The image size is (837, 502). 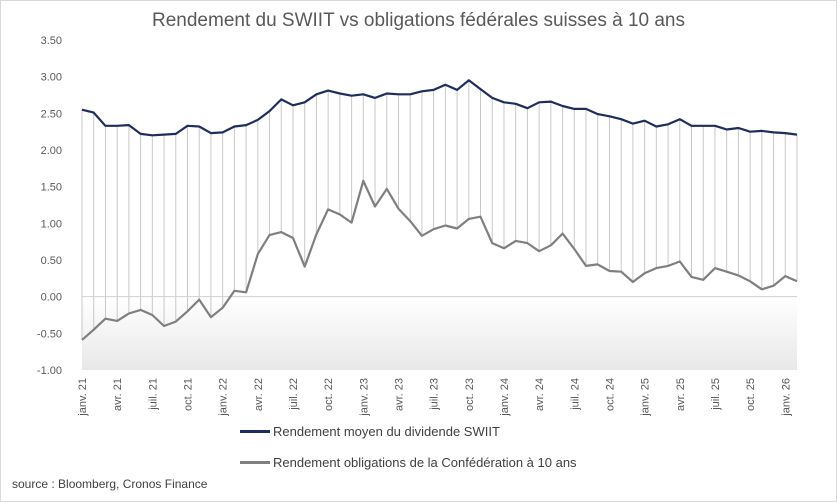 I want to click on x-tick-label: janv. 26, so click(x=786, y=397).